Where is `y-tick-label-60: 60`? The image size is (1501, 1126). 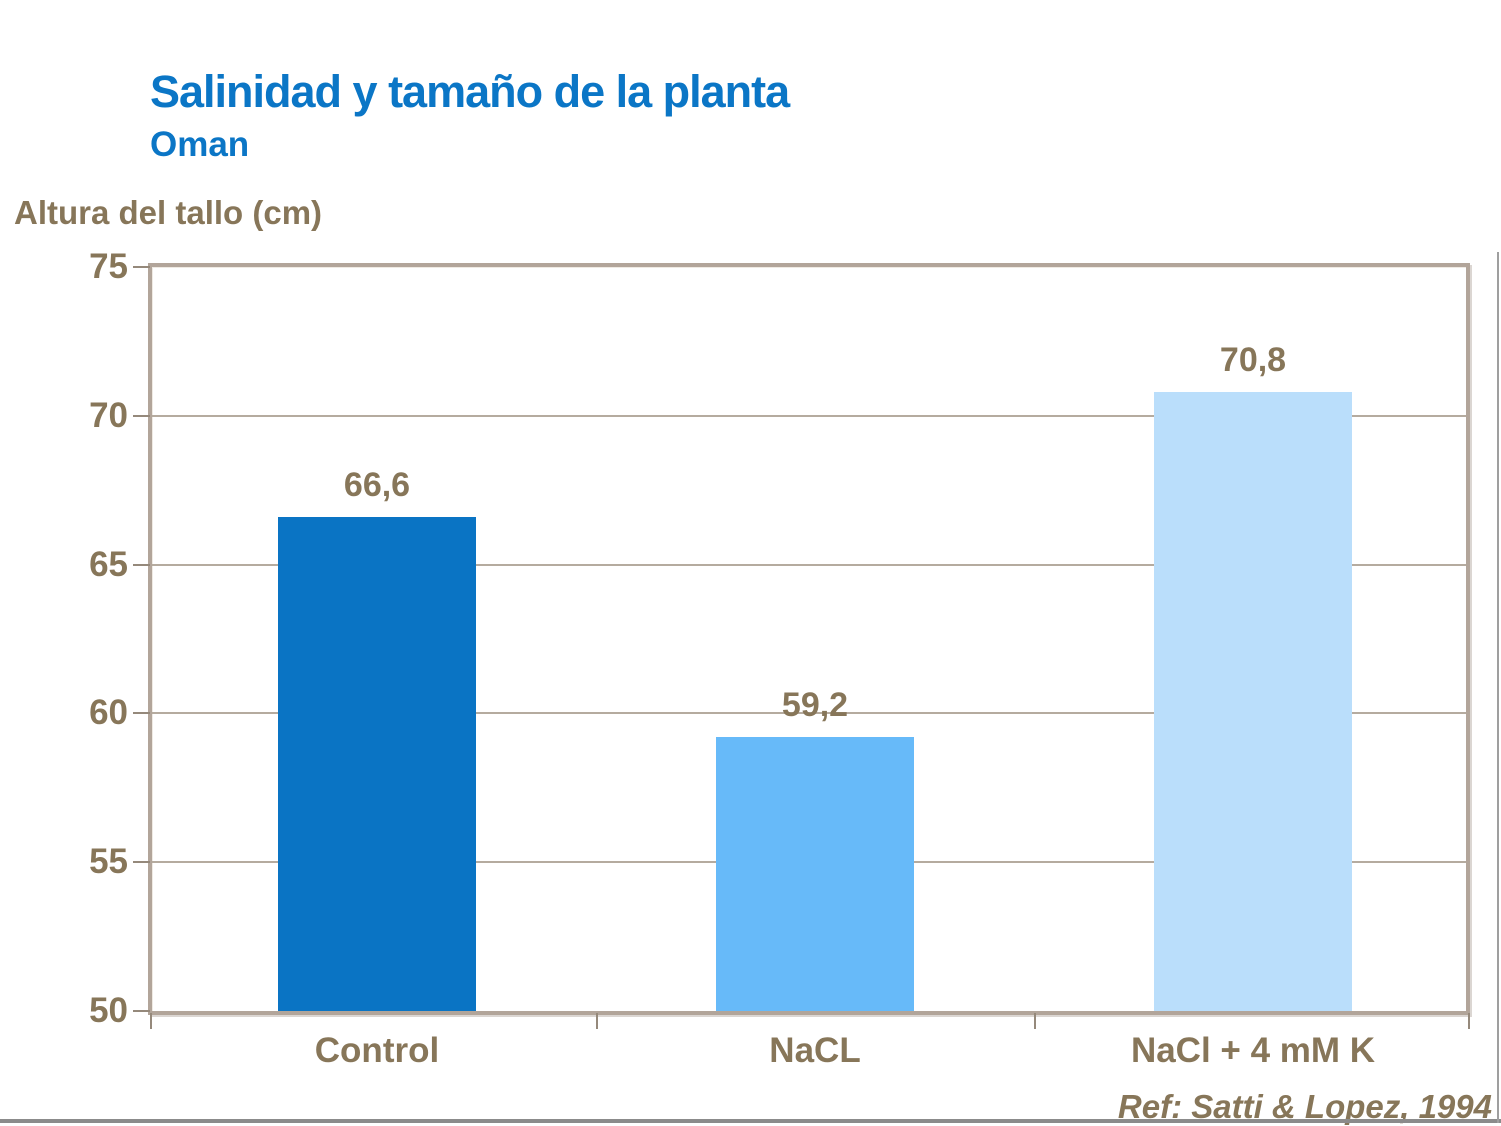 y-tick-label-60: 60 is located at coordinates (108, 713).